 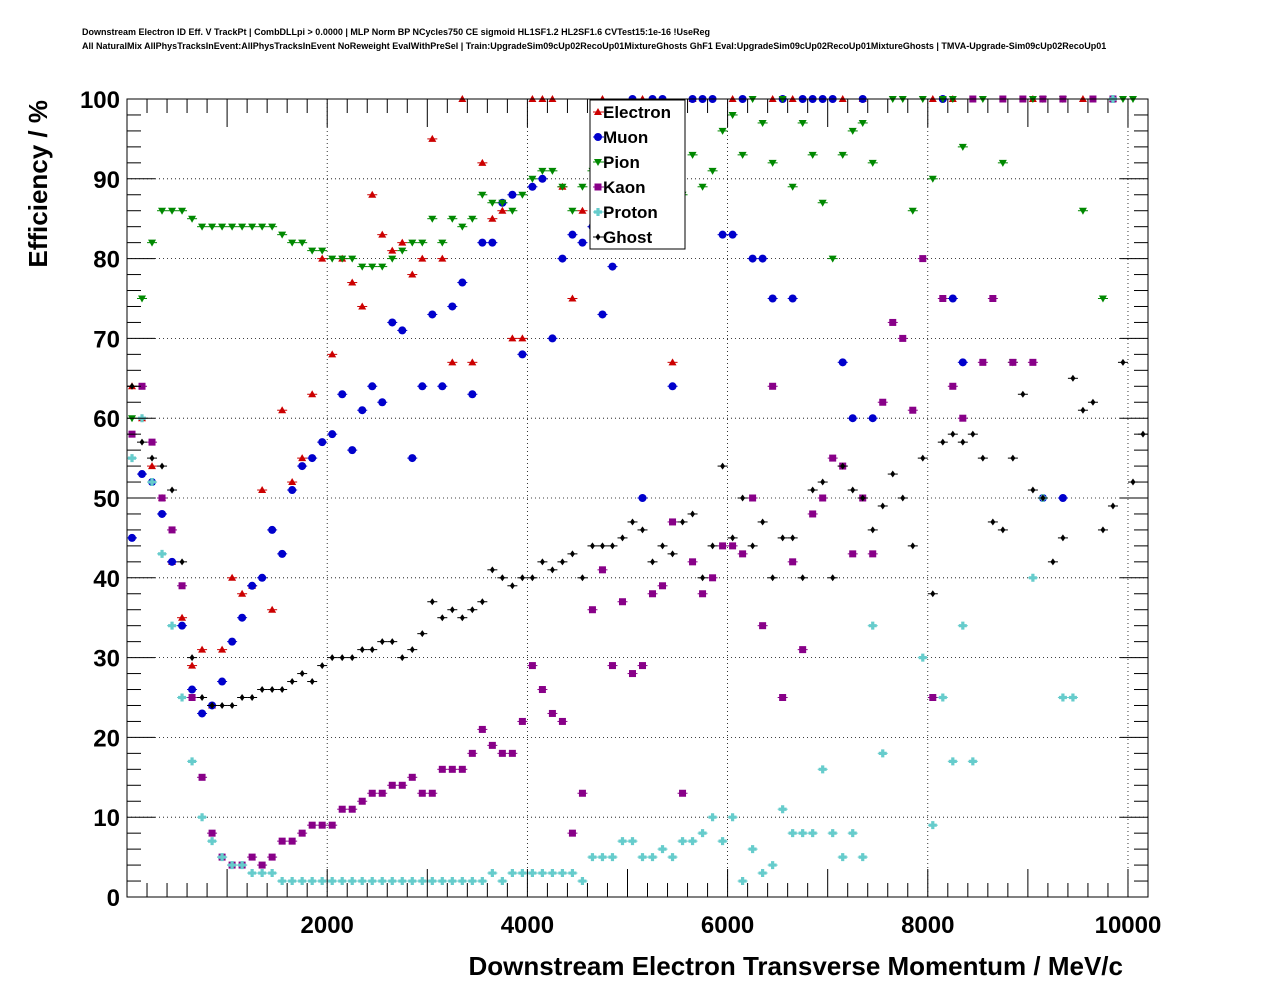 What do you see at coordinates (106, 180) in the screenshot?
I see `y-tick-label: 90` at bounding box center [106, 180].